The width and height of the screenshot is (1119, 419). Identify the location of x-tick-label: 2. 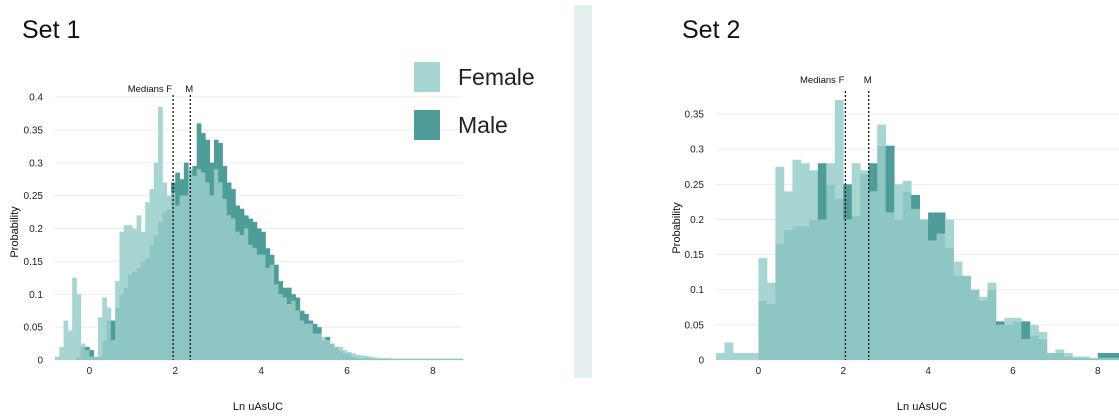
(175, 371).